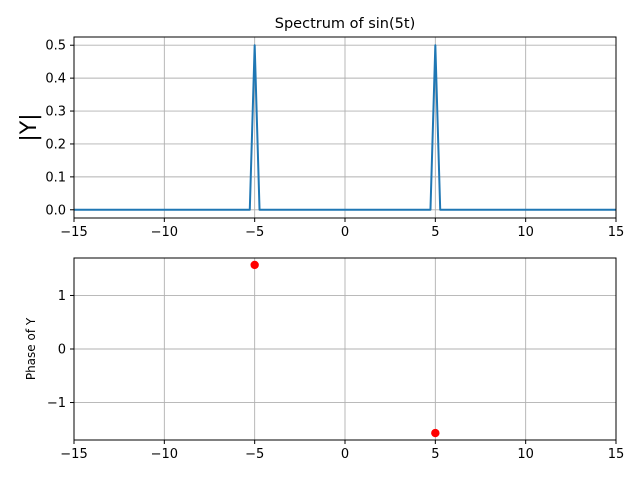 The height and width of the screenshot is (480, 640). What do you see at coordinates (55, 79) in the screenshot?
I see `y-tick-label: 0.4` at bounding box center [55, 79].